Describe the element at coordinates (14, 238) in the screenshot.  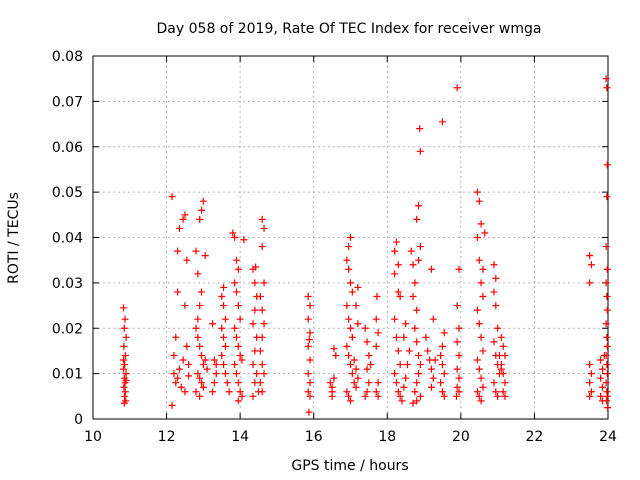
I see `y-axis-label: ROTI / TECUs` at that location.